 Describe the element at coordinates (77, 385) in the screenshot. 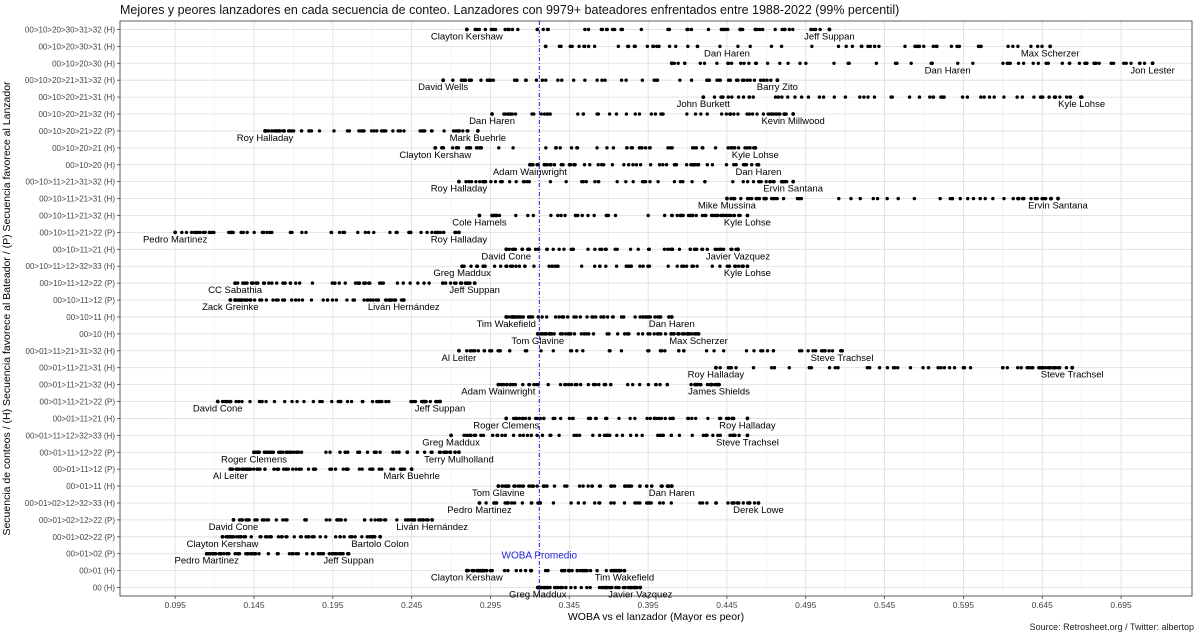

I see `y-tick-label: 00>01>11>21>32 (H)` at that location.